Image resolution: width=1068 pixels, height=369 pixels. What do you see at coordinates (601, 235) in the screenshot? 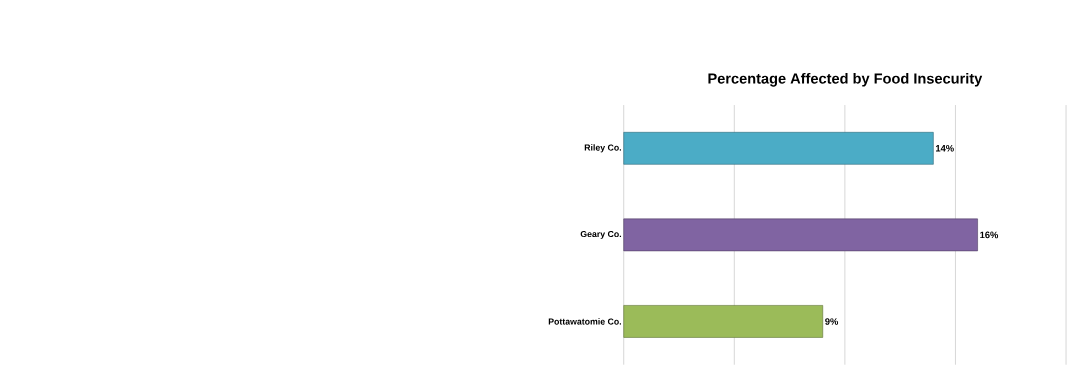
I see `y-tick-label: Geary Co.` at bounding box center [601, 235].